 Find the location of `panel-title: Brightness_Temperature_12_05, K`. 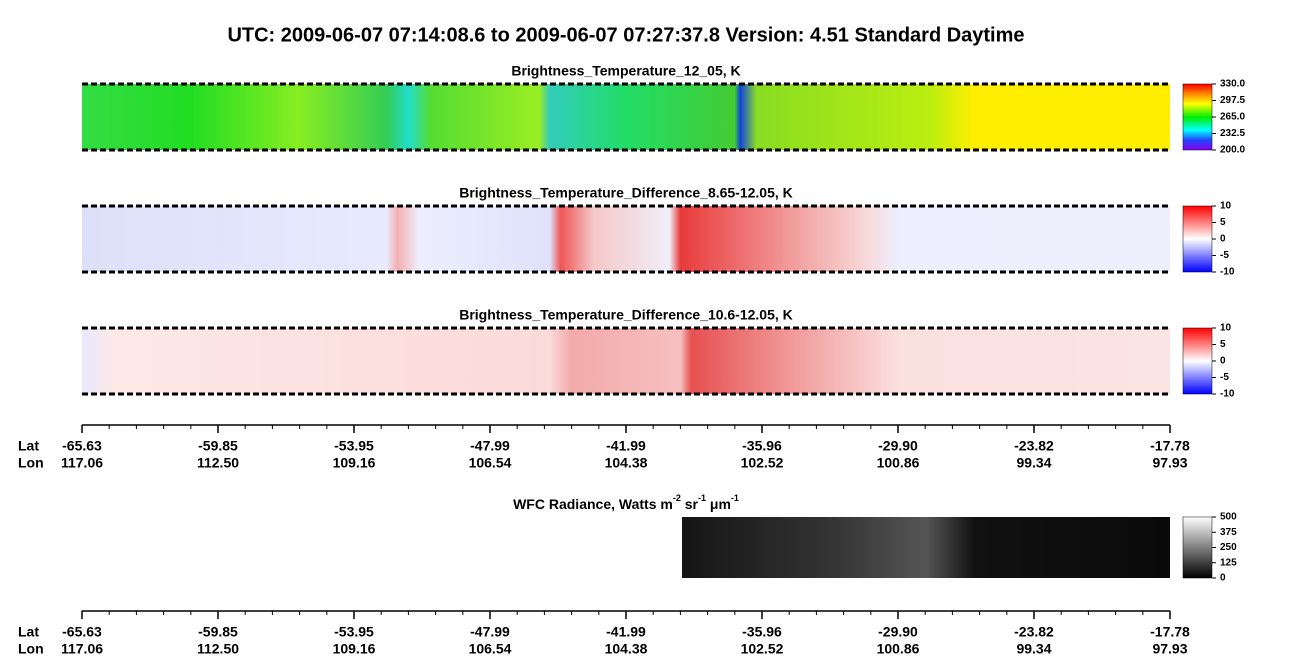

panel-title: Brightness_Temperature_12_05, K is located at coordinates (625, 71).